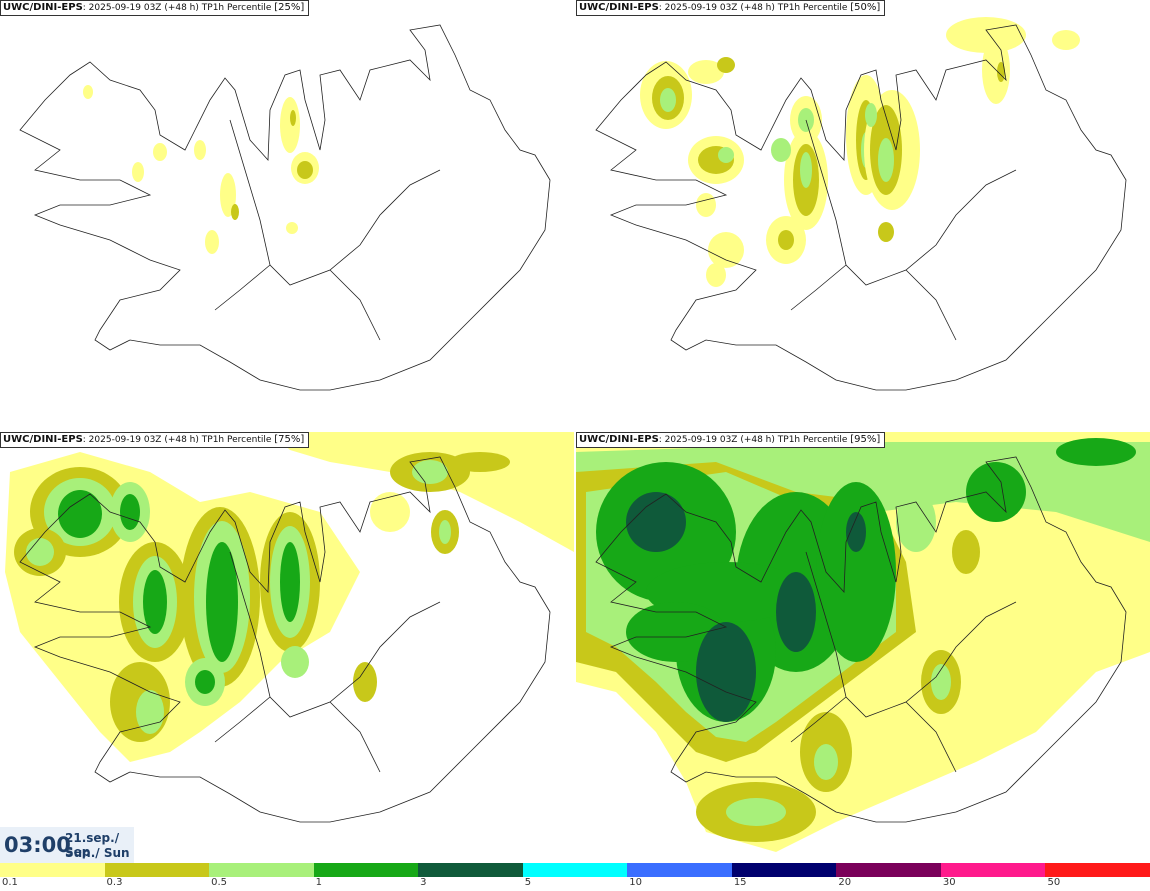 This screenshot has width=1150, height=891. I want to click on colorbar-tick-label: 0.1, so click(10, 882).